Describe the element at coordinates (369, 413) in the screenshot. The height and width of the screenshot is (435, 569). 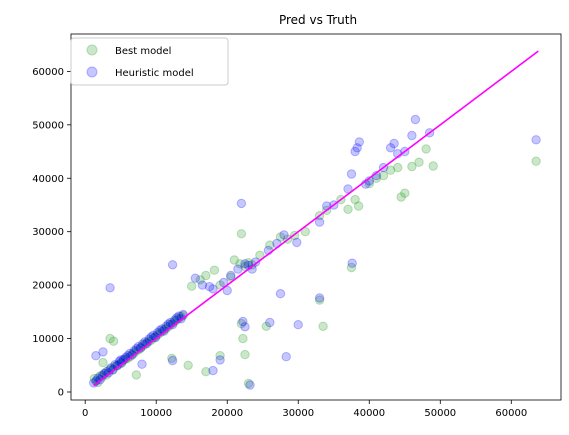
I see `x-tick-label: 40000` at that location.